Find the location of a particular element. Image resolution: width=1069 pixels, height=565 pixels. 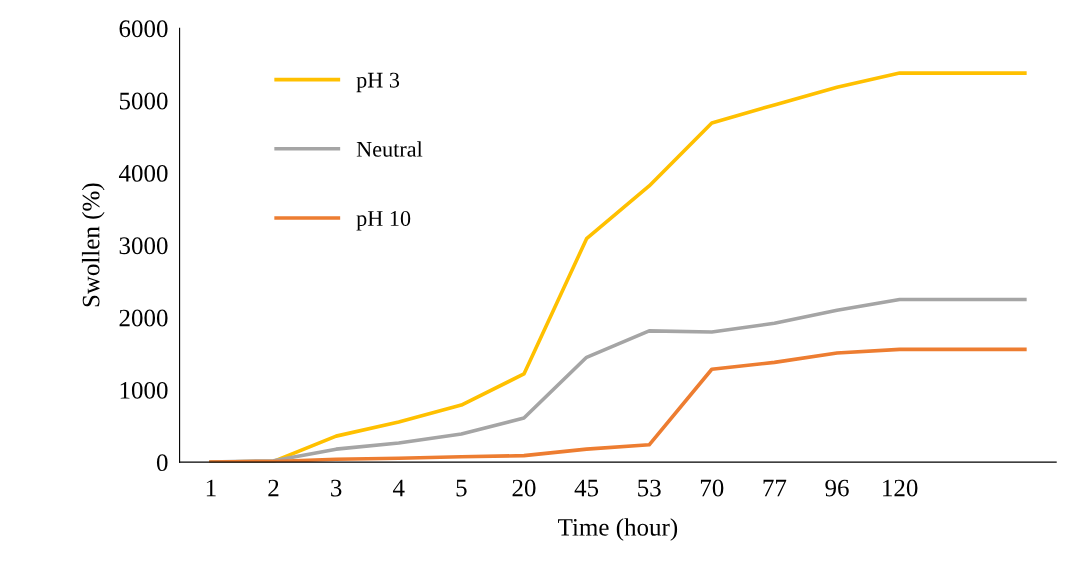

y-tick-label: 0 is located at coordinates (162, 463).